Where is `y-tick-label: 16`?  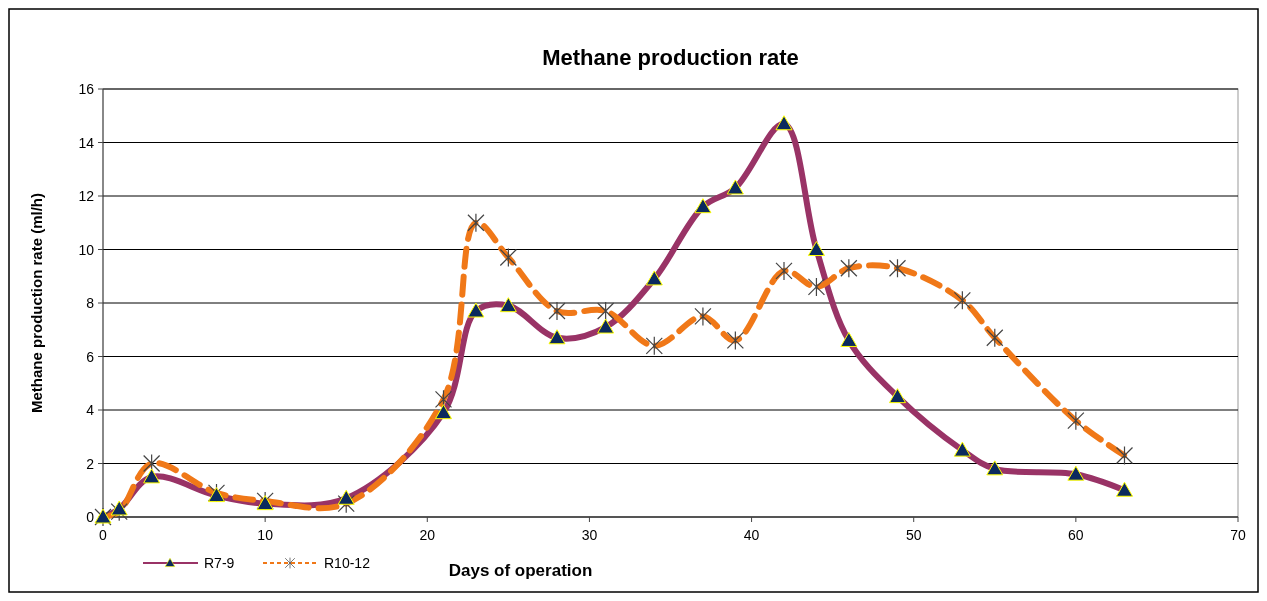
y-tick-label: 16 is located at coordinates (86, 89).